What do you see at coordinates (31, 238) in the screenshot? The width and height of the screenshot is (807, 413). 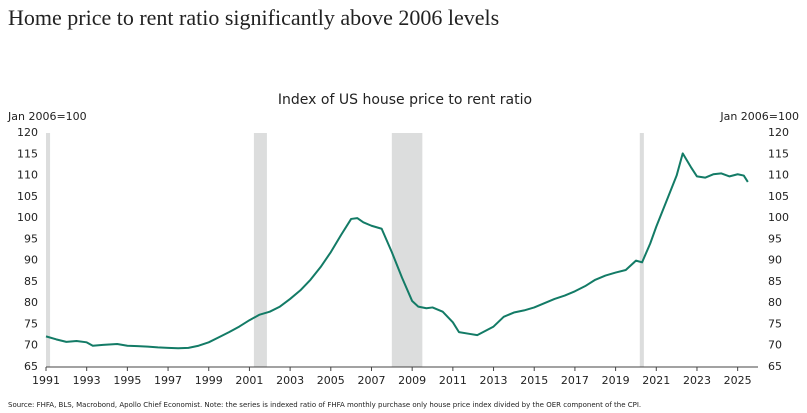 I see `y-tick-label: 95` at bounding box center [31, 238].